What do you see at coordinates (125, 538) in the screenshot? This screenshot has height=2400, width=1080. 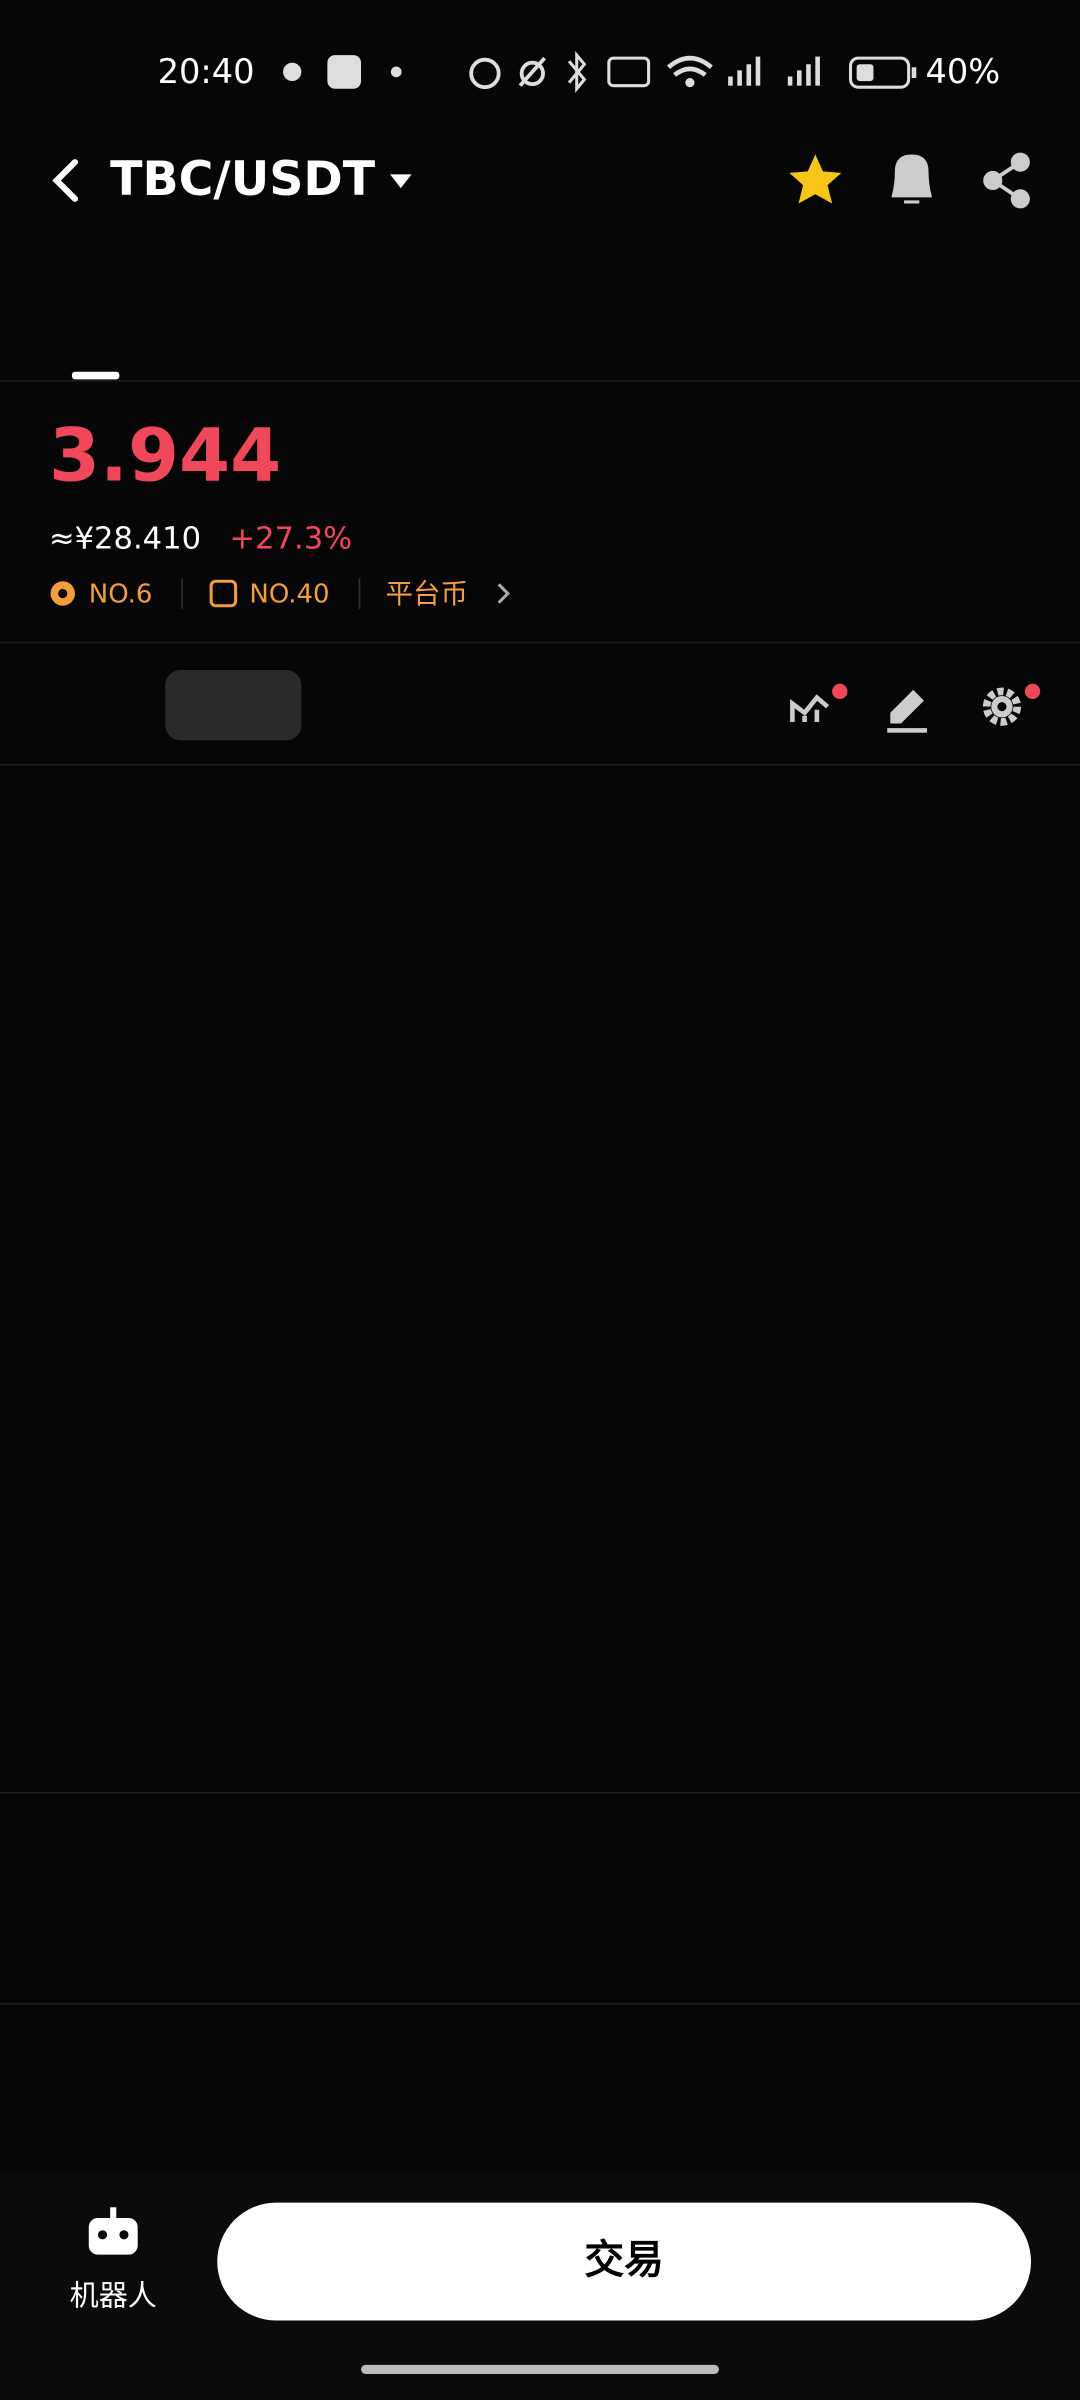 I see `price-cny: ≈¥28.410` at bounding box center [125, 538].